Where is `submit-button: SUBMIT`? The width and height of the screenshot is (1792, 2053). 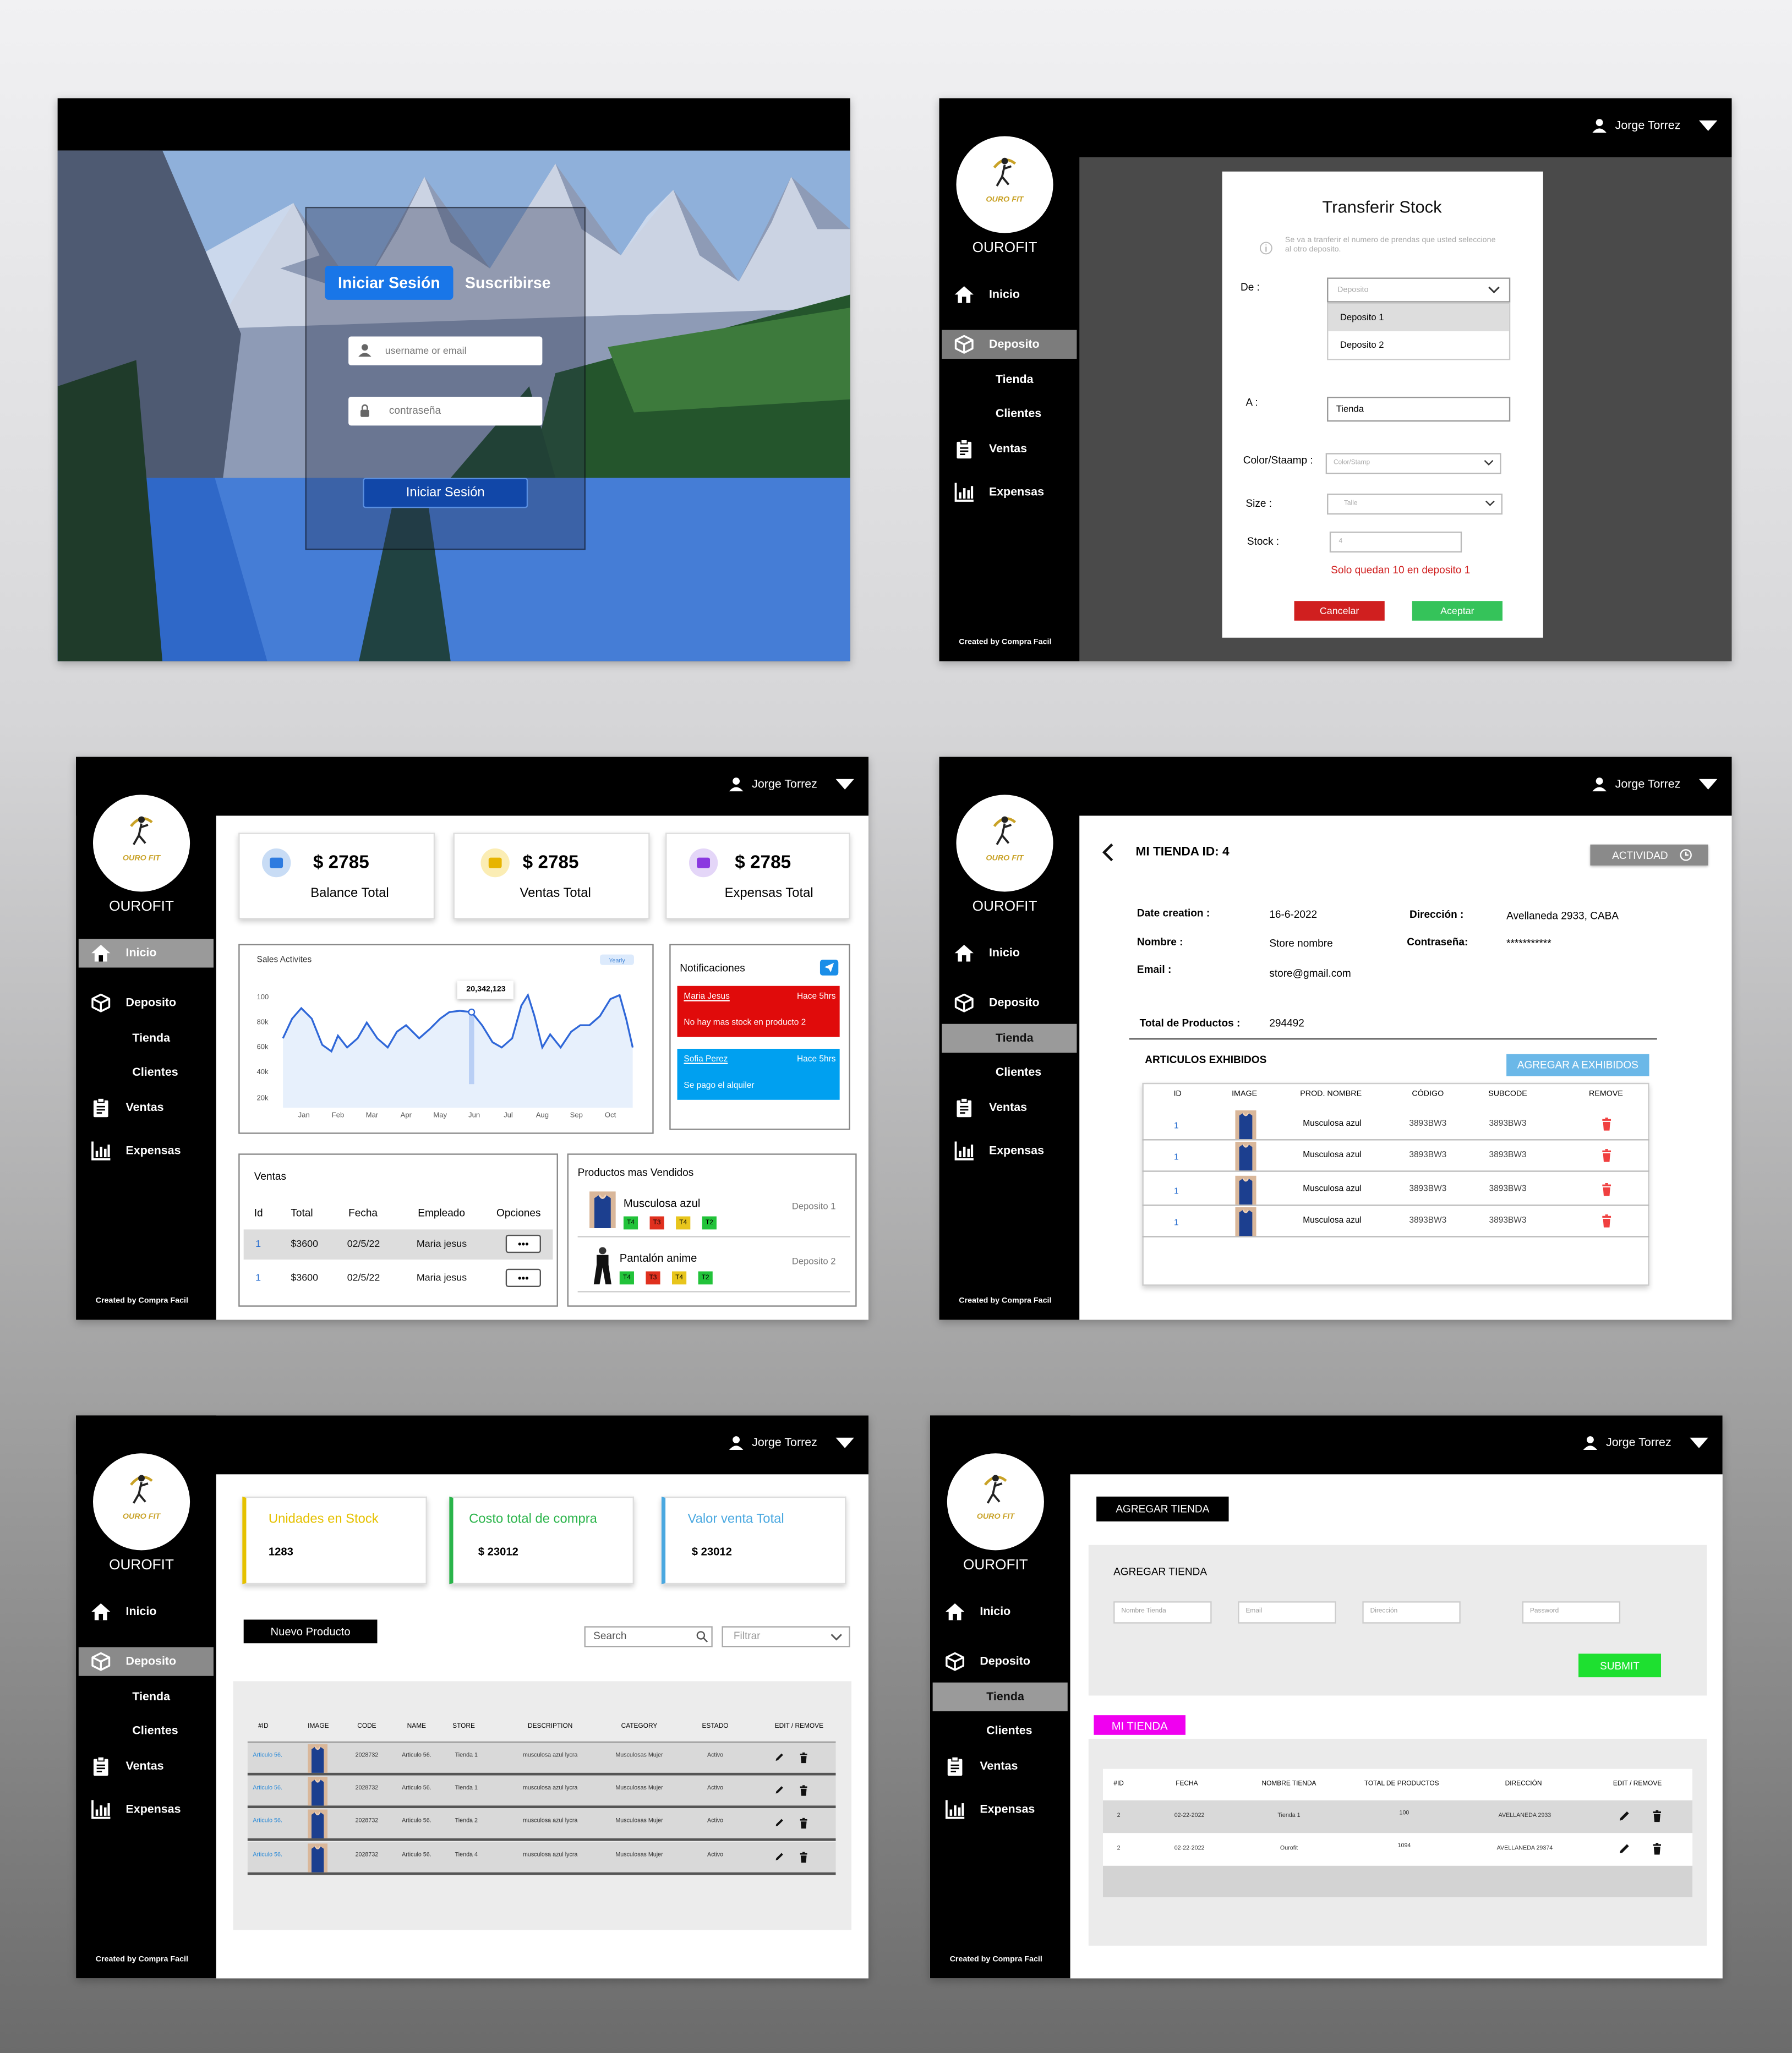
submit-button: SUBMIT is located at coordinates (1619, 1666).